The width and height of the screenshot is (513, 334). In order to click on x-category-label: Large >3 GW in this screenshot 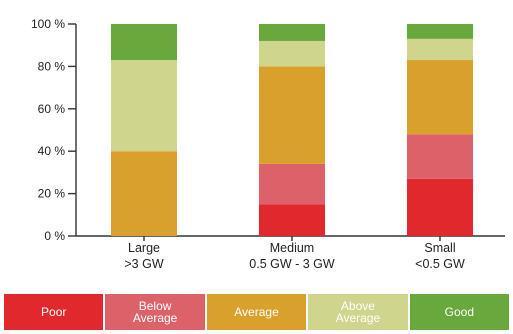, I will do `click(143, 256)`.